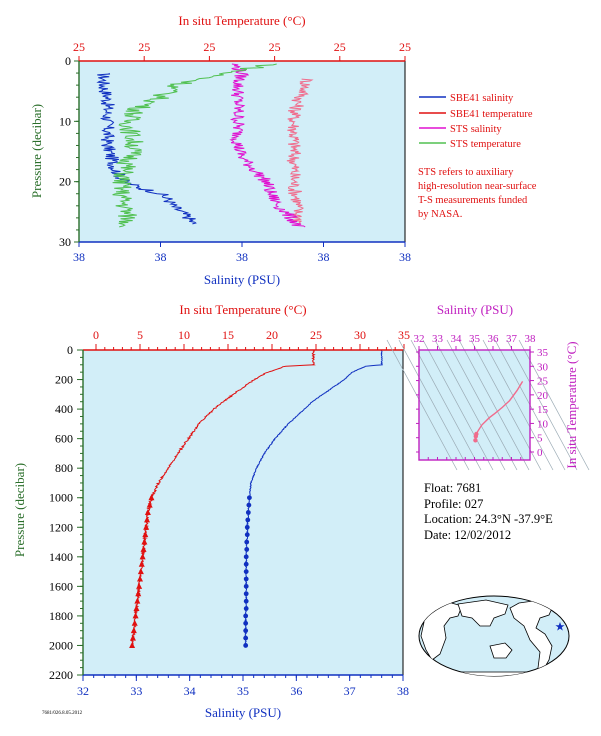 The height and width of the screenshot is (736, 601). What do you see at coordinates (438, 339) in the screenshot?
I see `ts-top-tick-label: 33` at bounding box center [438, 339].